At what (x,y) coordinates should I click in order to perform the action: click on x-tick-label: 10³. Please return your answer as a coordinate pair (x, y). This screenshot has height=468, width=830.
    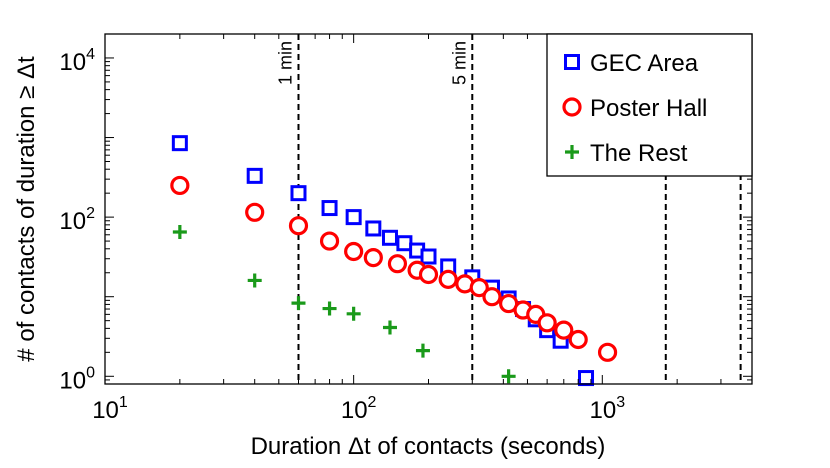
    Looking at the image, I should click on (607, 409).